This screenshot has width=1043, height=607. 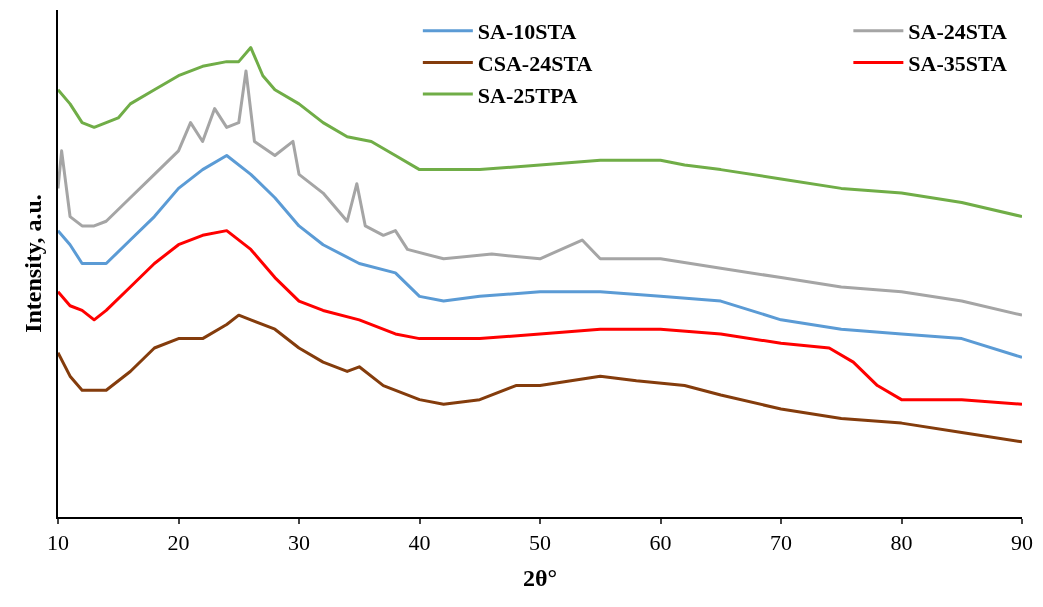 I want to click on legend-label: SA-10STA, so click(x=527, y=32).